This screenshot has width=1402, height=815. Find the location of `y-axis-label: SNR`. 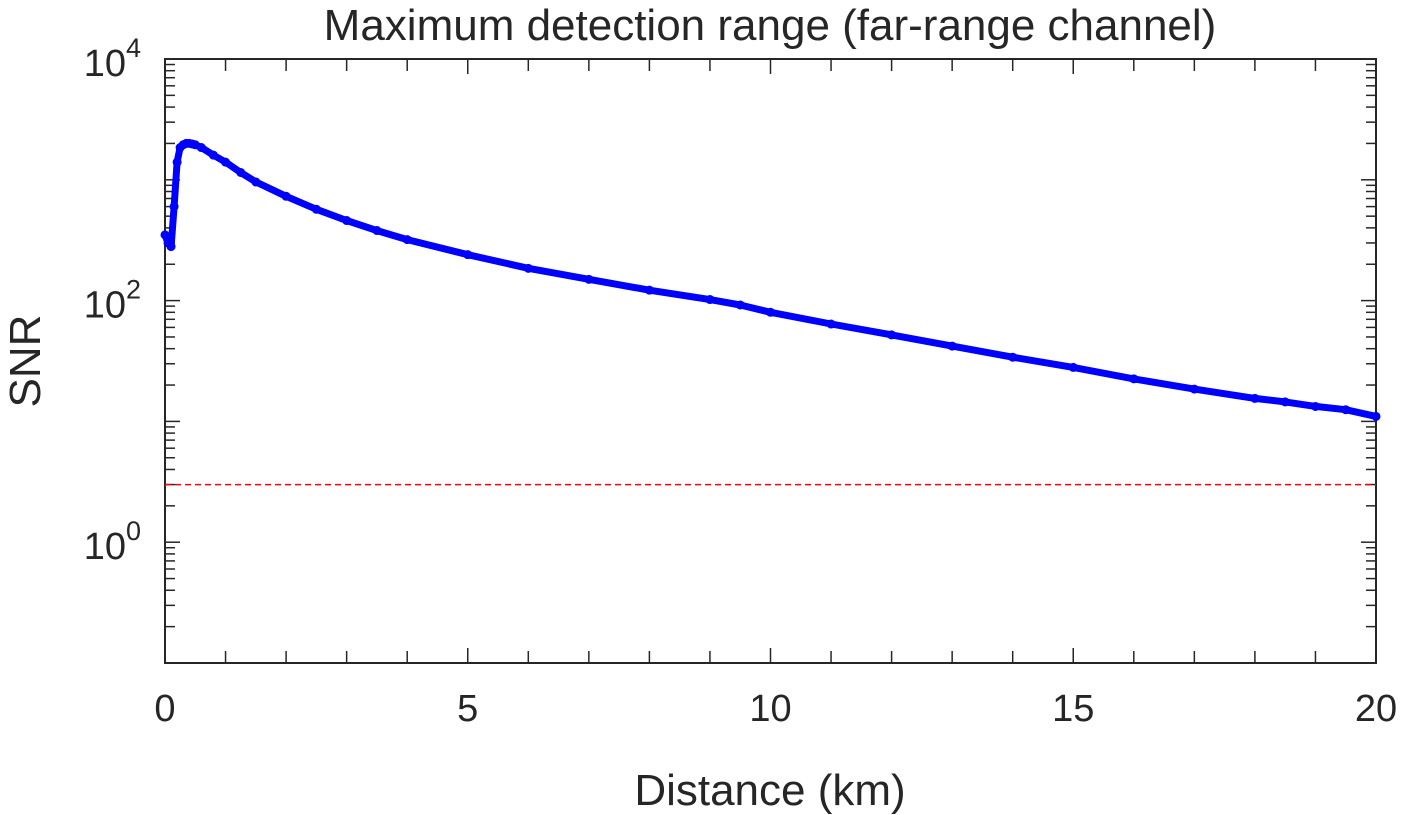

y-axis-label: SNR is located at coordinates (25, 361).